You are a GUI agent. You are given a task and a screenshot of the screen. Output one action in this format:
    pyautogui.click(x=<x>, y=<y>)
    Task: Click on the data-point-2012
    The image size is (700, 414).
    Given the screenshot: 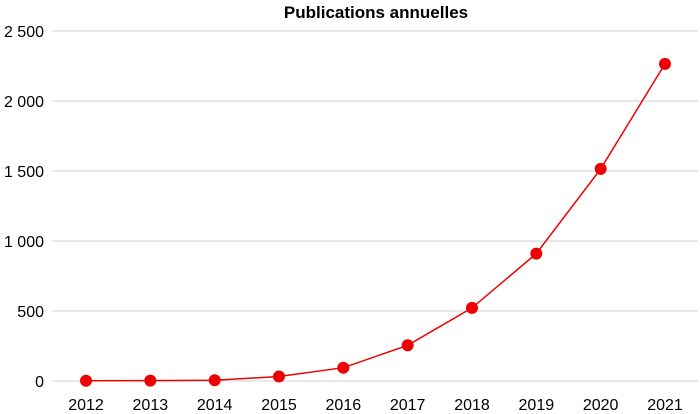 What is the action you would take?
    pyautogui.click(x=86, y=380)
    